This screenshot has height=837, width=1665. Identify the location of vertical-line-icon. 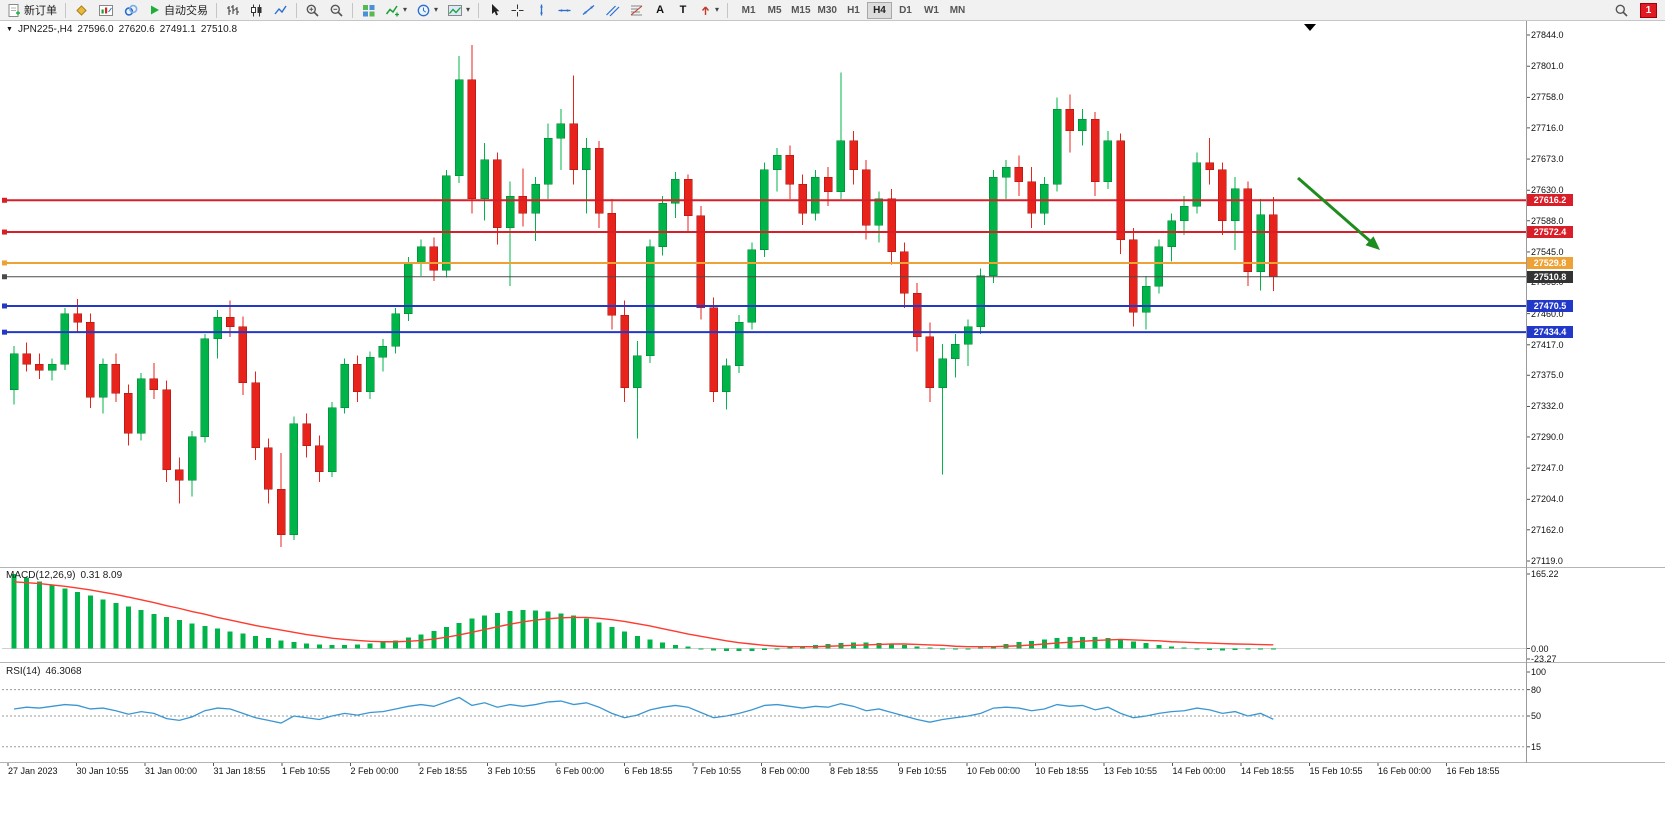
(541, 10).